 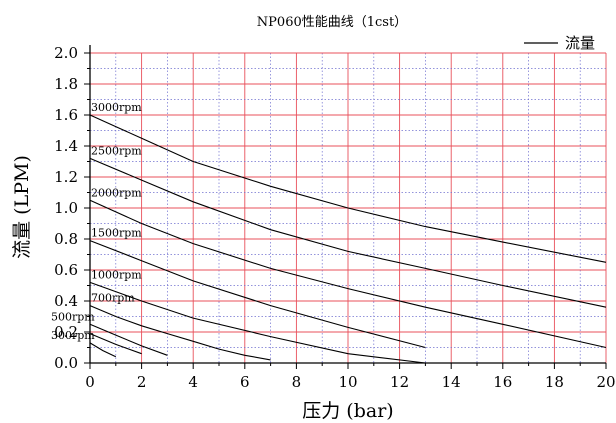 I want to click on x-tick-label: 14, so click(x=451, y=382).